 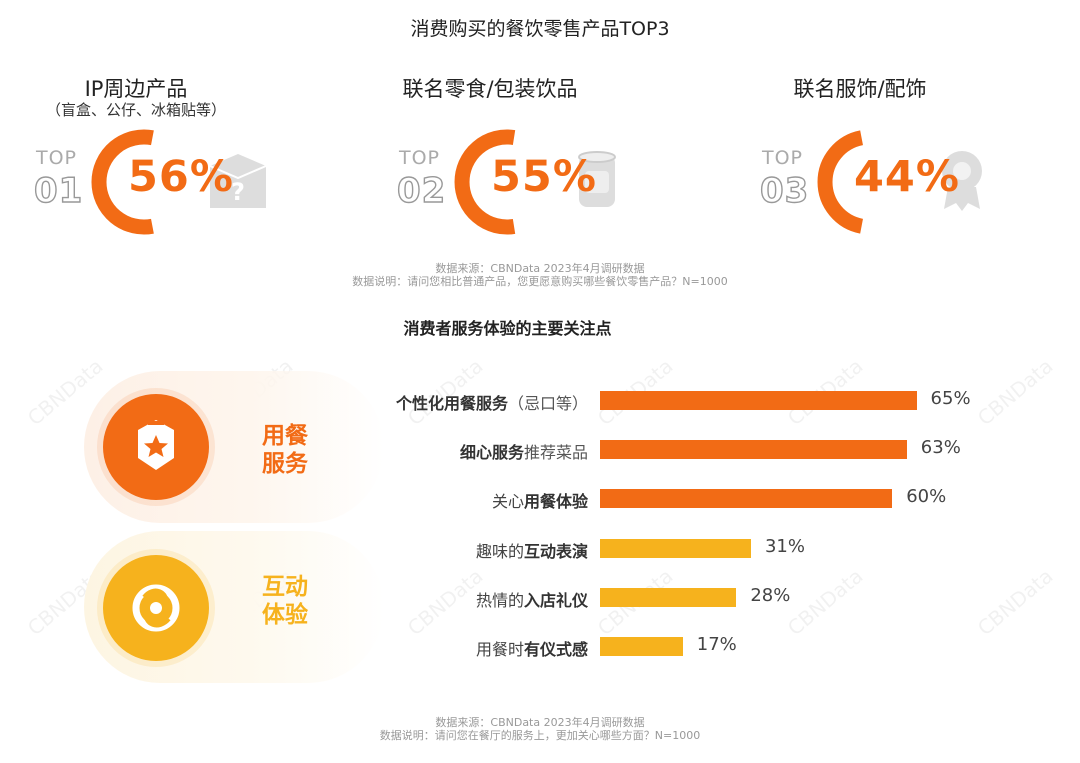 What do you see at coordinates (285, 436) in the screenshot?
I see `group-label-line: 用餐` at bounding box center [285, 436].